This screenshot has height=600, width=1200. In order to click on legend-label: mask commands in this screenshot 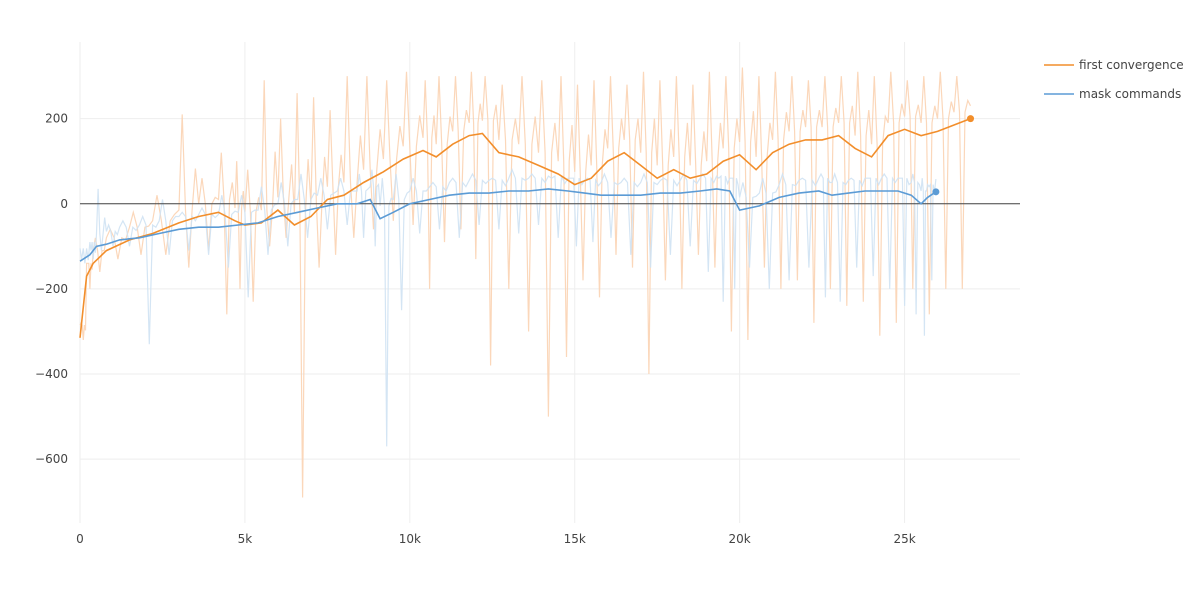, I will do `click(1130, 94)`.